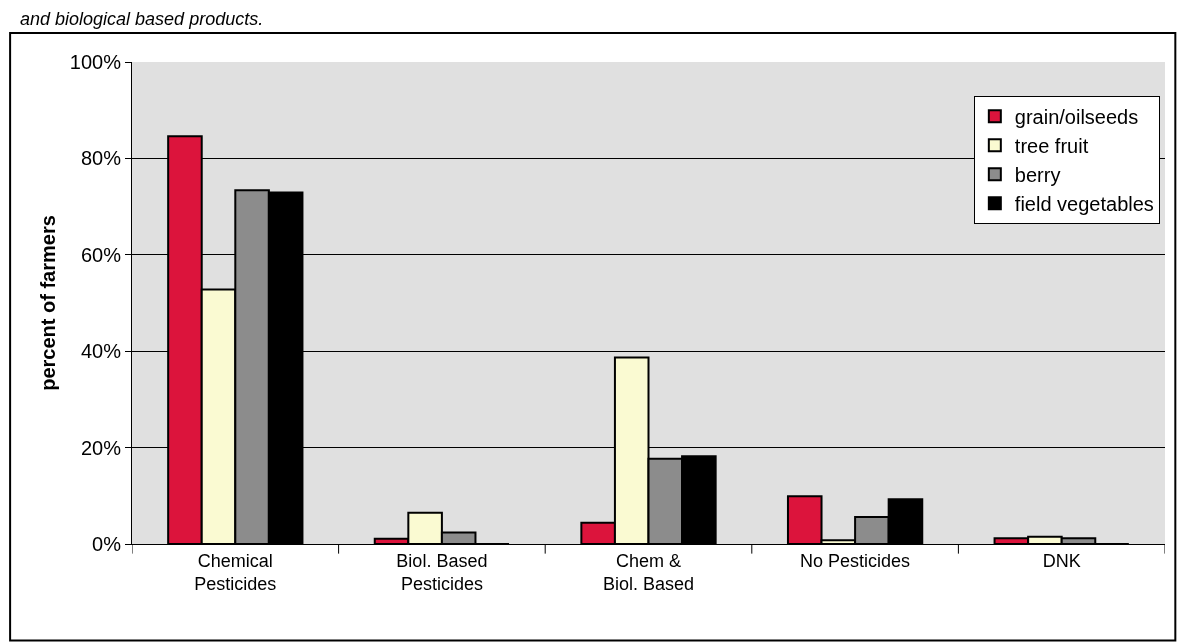 This screenshot has height=643, width=1179. I want to click on y-axis-title: percent of farmers, so click(48, 303).